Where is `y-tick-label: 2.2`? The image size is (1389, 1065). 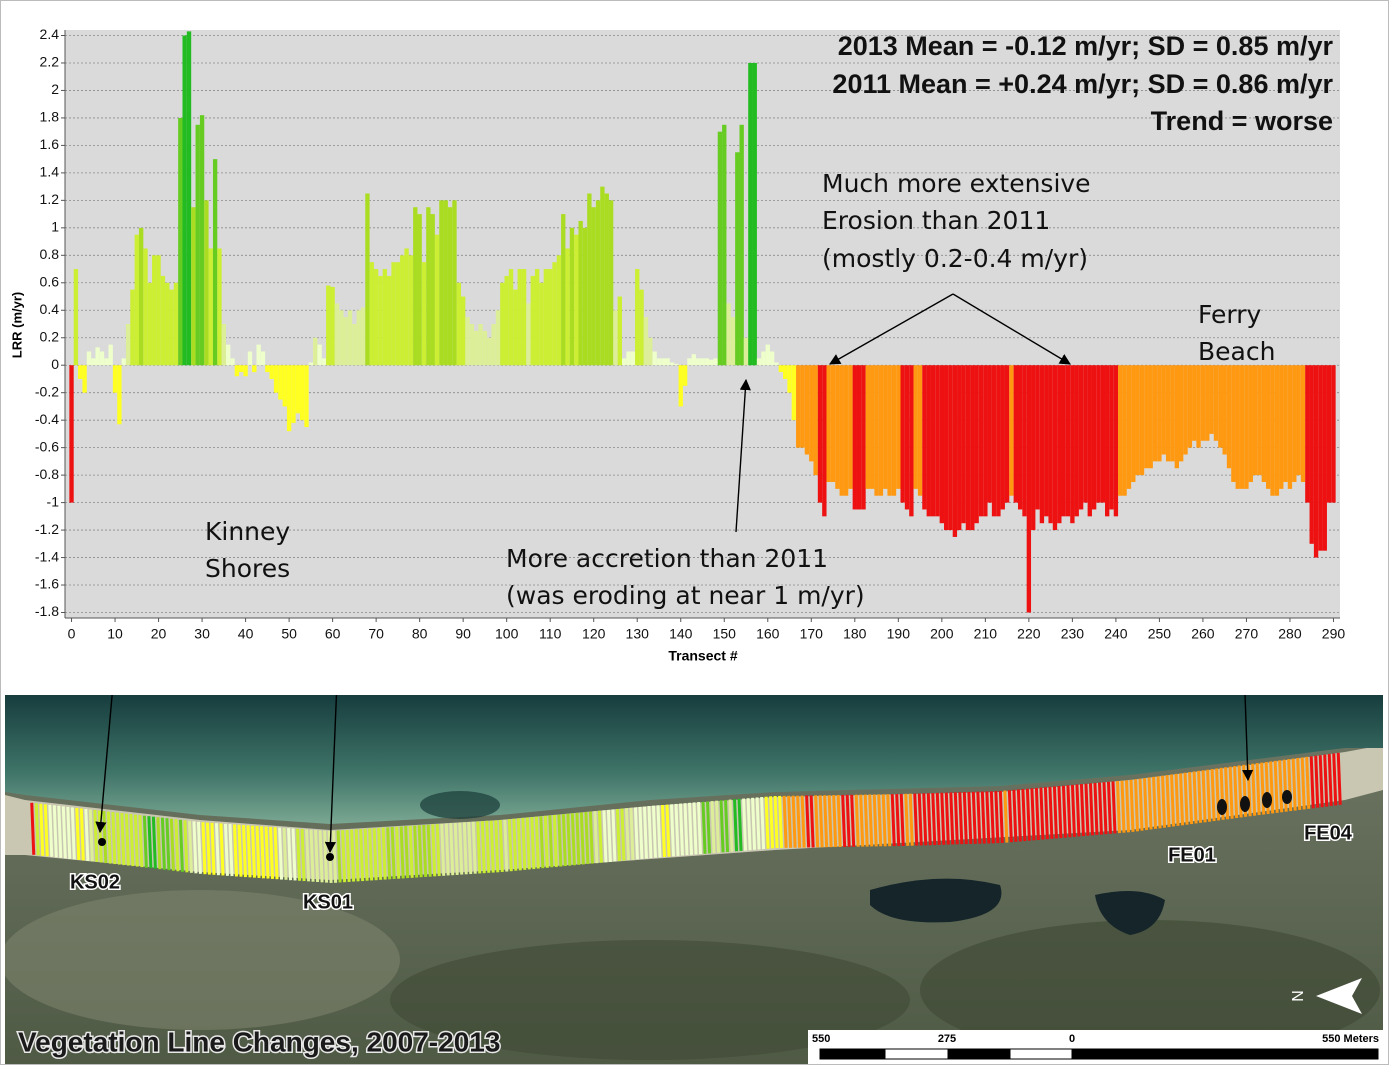 y-tick-label: 2.2 is located at coordinates (50, 62).